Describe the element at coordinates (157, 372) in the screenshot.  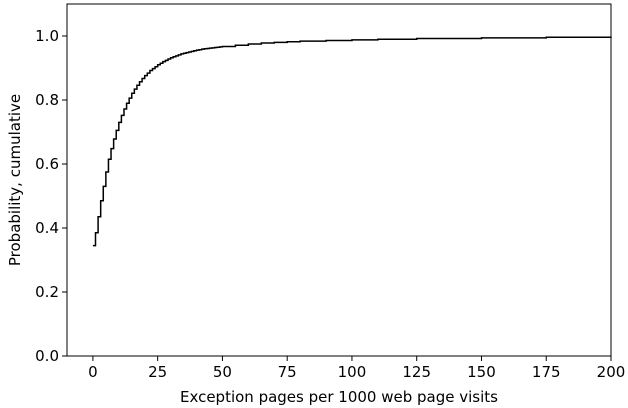
I see `x-tick-label: 25` at that location.